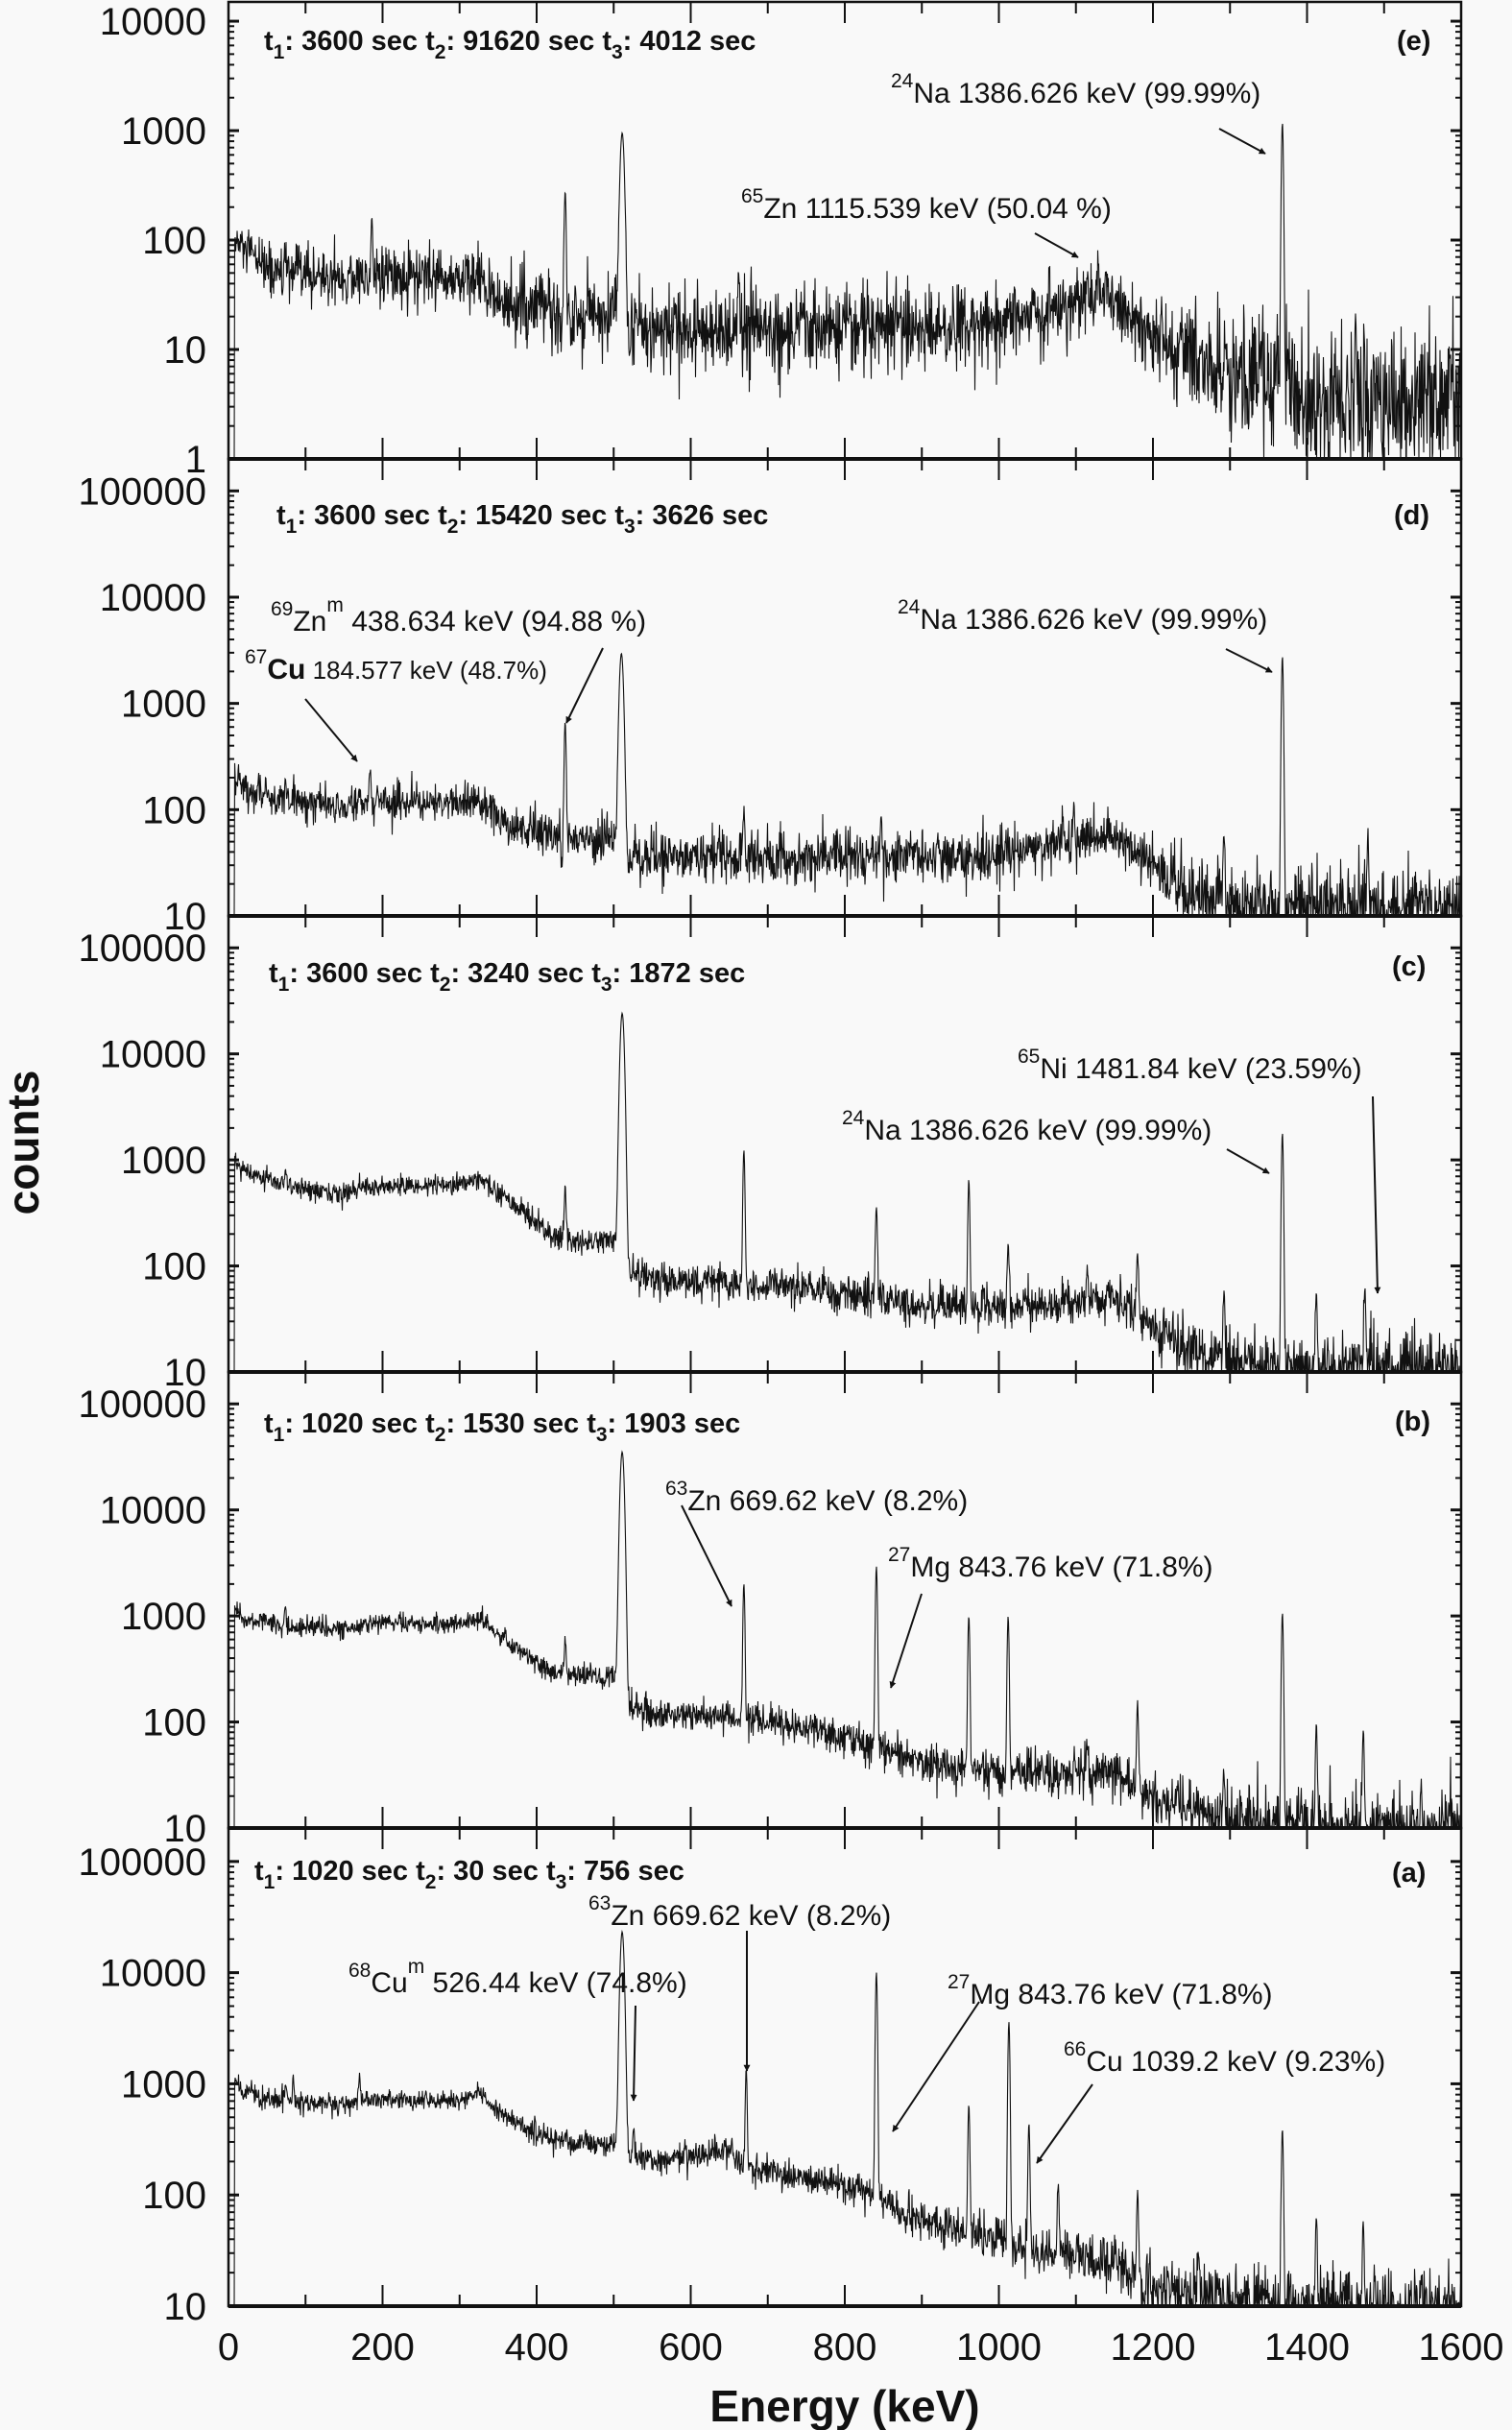 The height and width of the screenshot is (2430, 1512). Describe the element at coordinates (228, 2347) in the screenshot. I see `x-tick-label: 0` at that location.